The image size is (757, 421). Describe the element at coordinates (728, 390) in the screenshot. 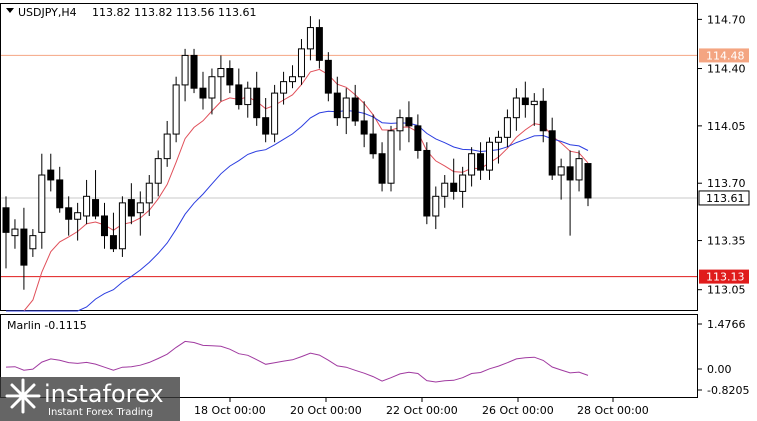

I see `indicator-axis-label: -0.8205` at that location.